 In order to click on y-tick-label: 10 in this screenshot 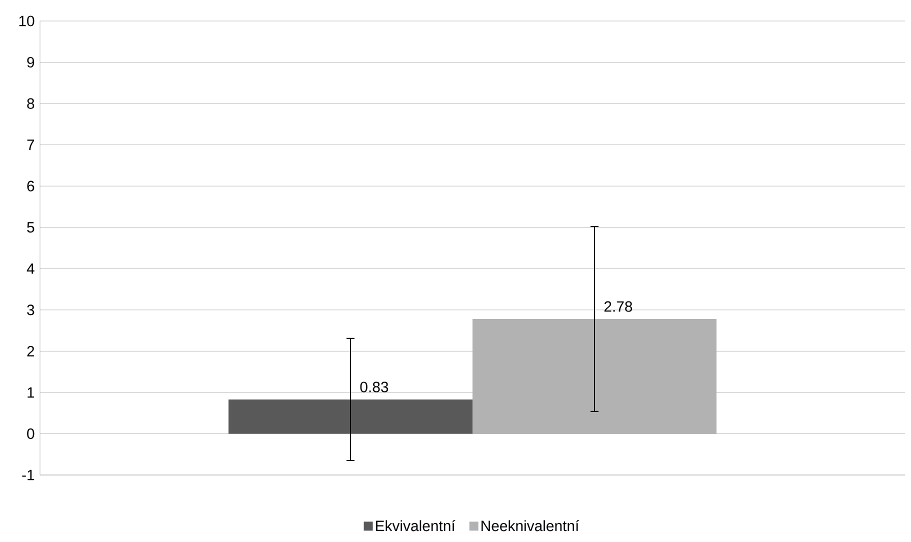, I will do `click(26, 21)`.